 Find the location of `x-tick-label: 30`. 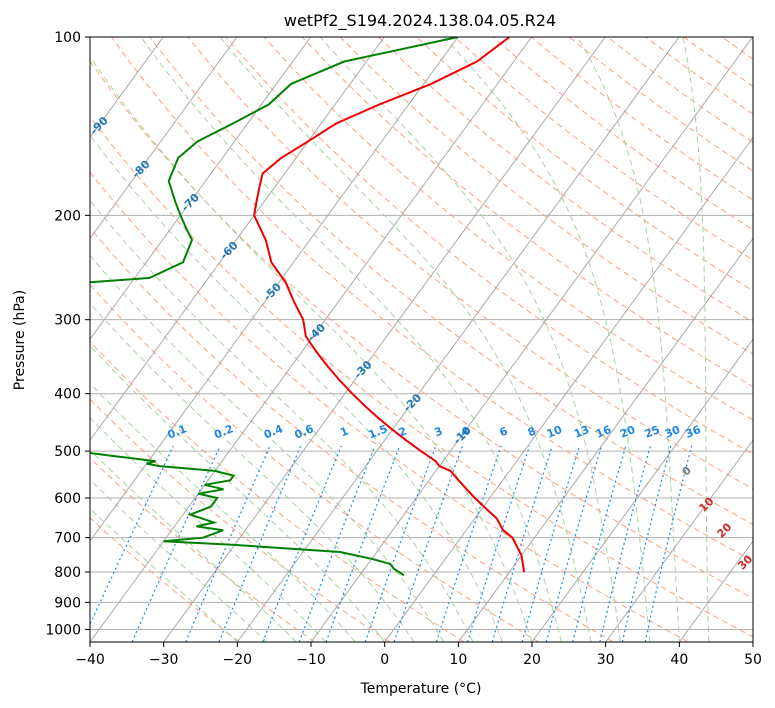

x-tick-label: 30 is located at coordinates (606, 660).